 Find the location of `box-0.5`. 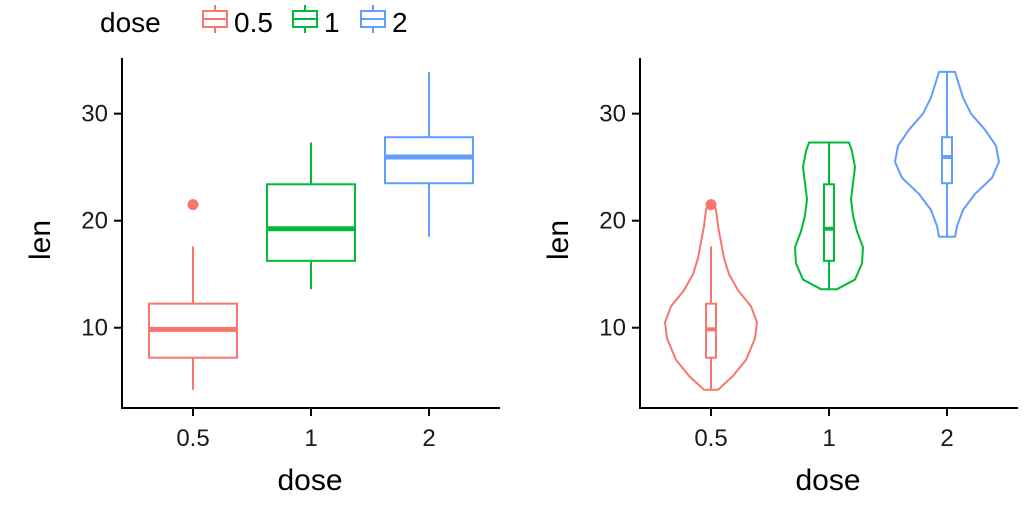

box-0.5 is located at coordinates (193, 294).